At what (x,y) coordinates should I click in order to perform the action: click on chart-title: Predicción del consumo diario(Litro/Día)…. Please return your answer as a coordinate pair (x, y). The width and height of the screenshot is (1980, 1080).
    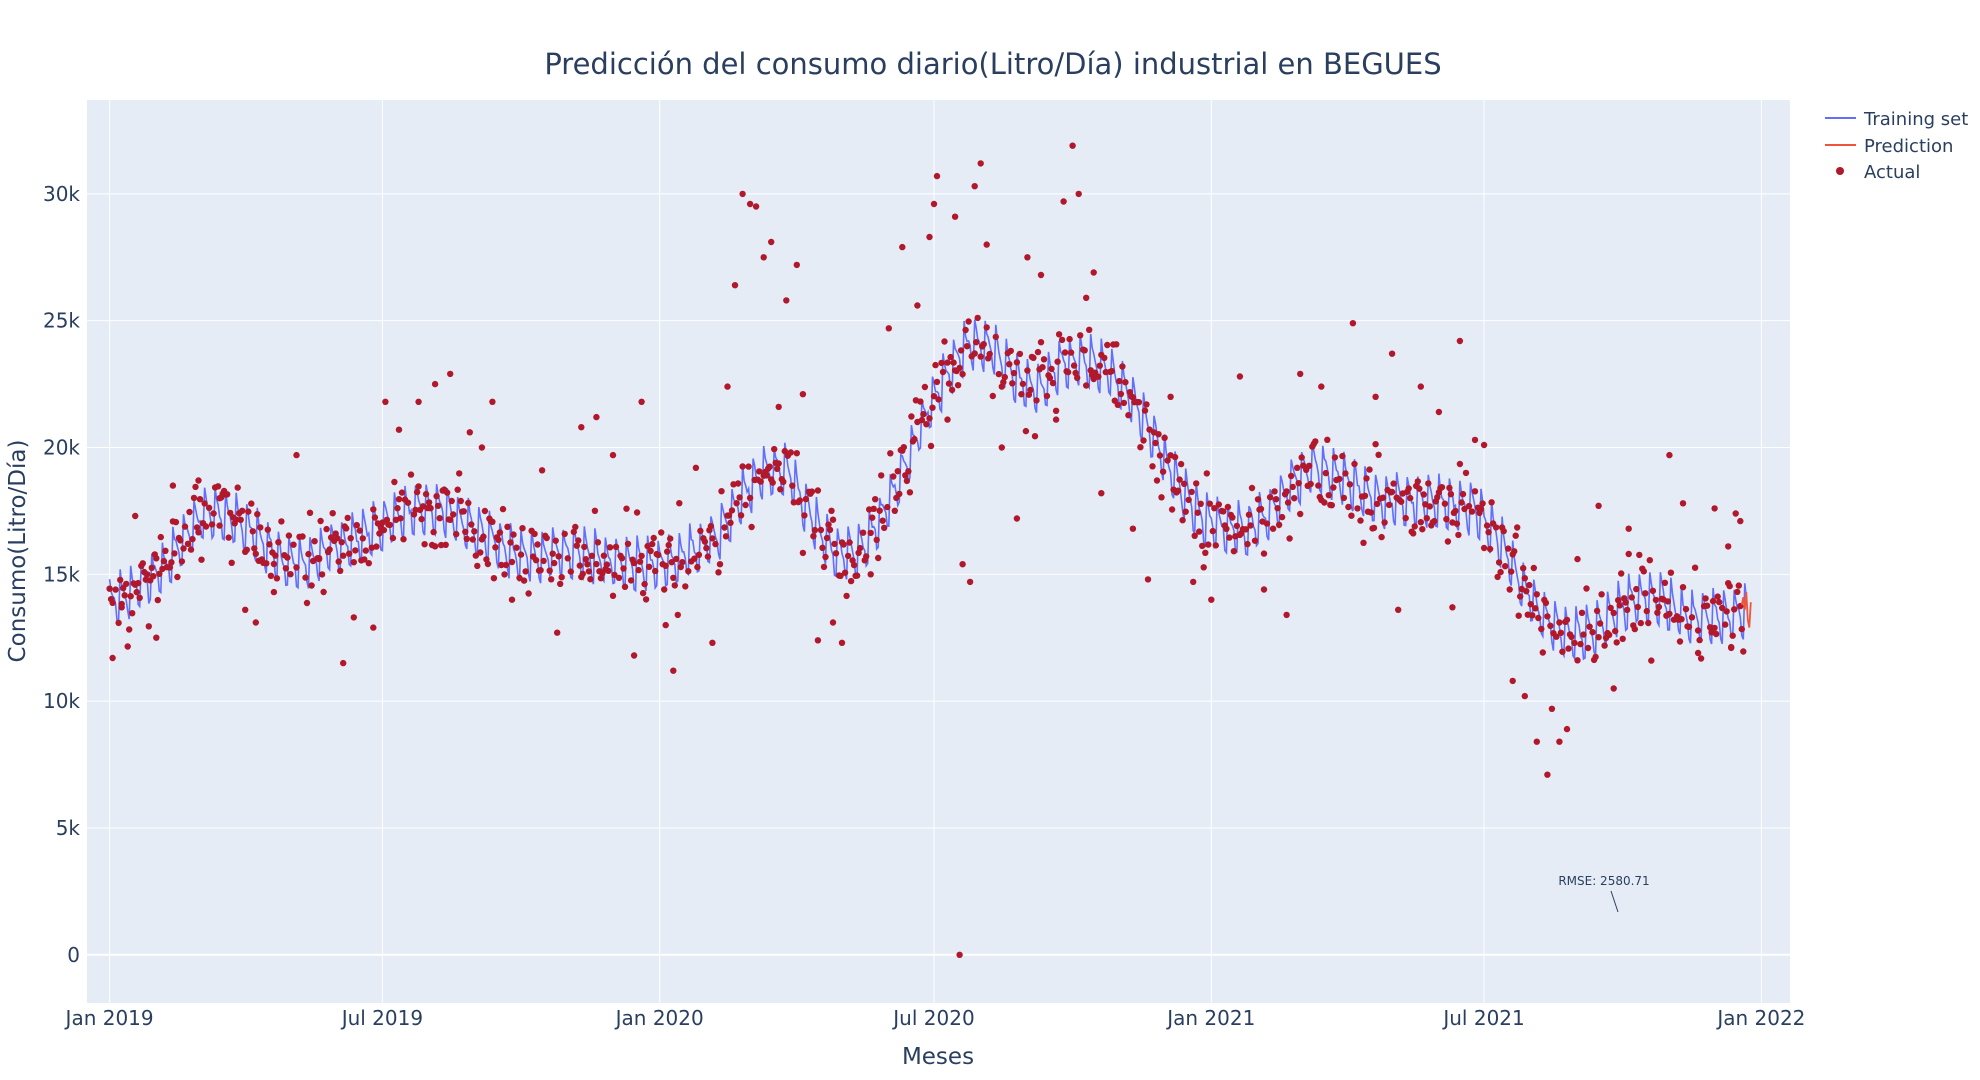
    Looking at the image, I should click on (992, 64).